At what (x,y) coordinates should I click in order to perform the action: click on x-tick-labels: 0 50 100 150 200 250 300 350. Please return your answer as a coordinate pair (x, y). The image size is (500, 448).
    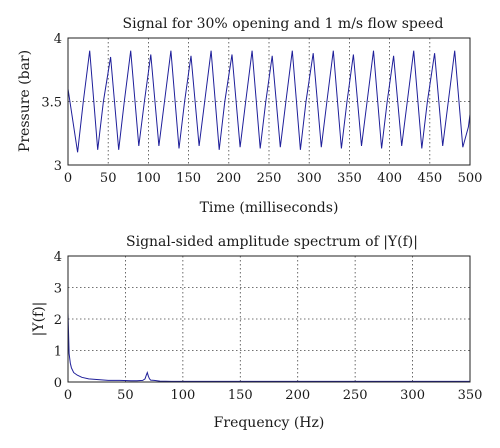
    Looking at the image, I should click on (273, 395).